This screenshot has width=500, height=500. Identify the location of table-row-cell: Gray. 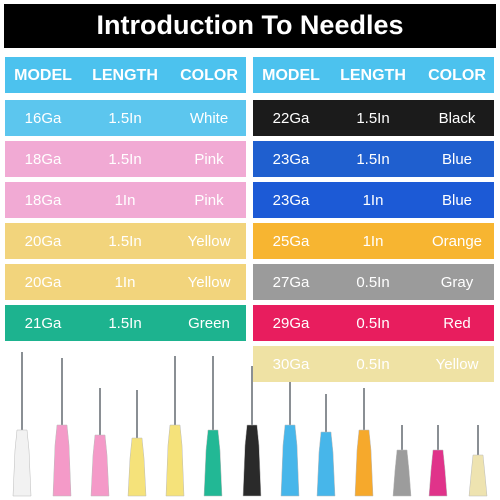
(457, 282).